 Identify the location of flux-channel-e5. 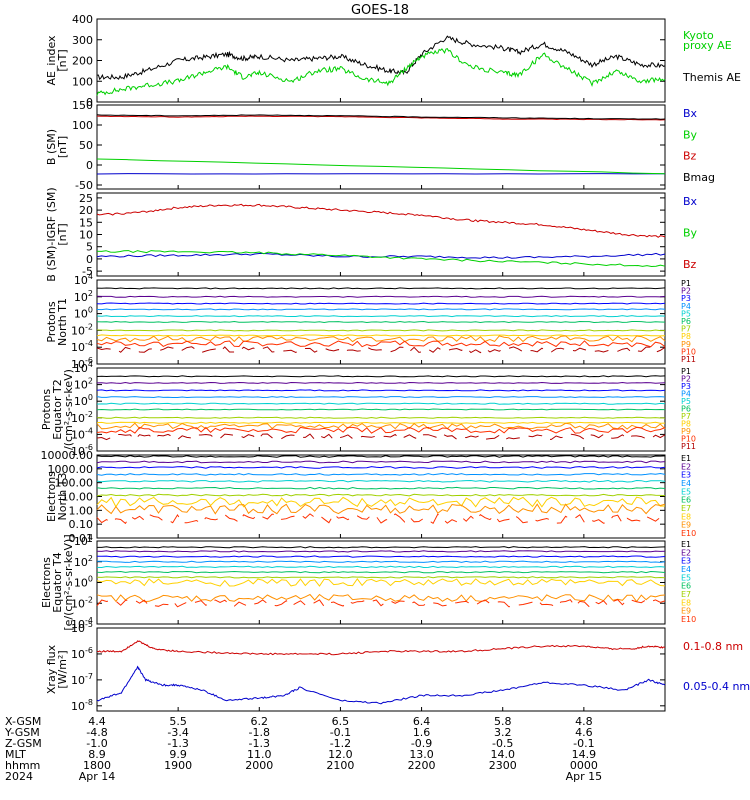
(381, 481).